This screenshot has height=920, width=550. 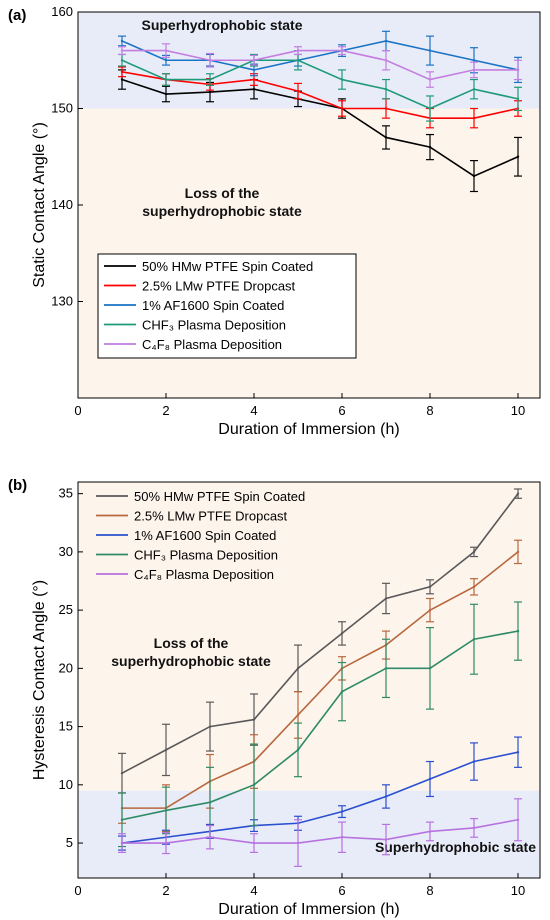 What do you see at coordinates (39, 680) in the screenshot?
I see `y-axis-label: Hysteresis Contact Angle (°)` at bounding box center [39, 680].